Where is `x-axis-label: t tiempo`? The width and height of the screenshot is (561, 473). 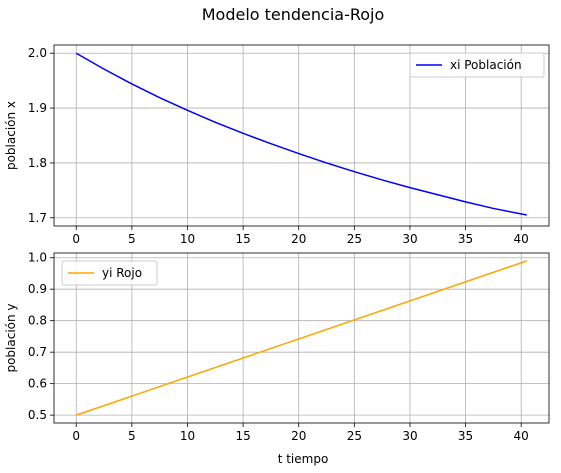
x-axis-label: t tiempo is located at coordinates (303, 459).